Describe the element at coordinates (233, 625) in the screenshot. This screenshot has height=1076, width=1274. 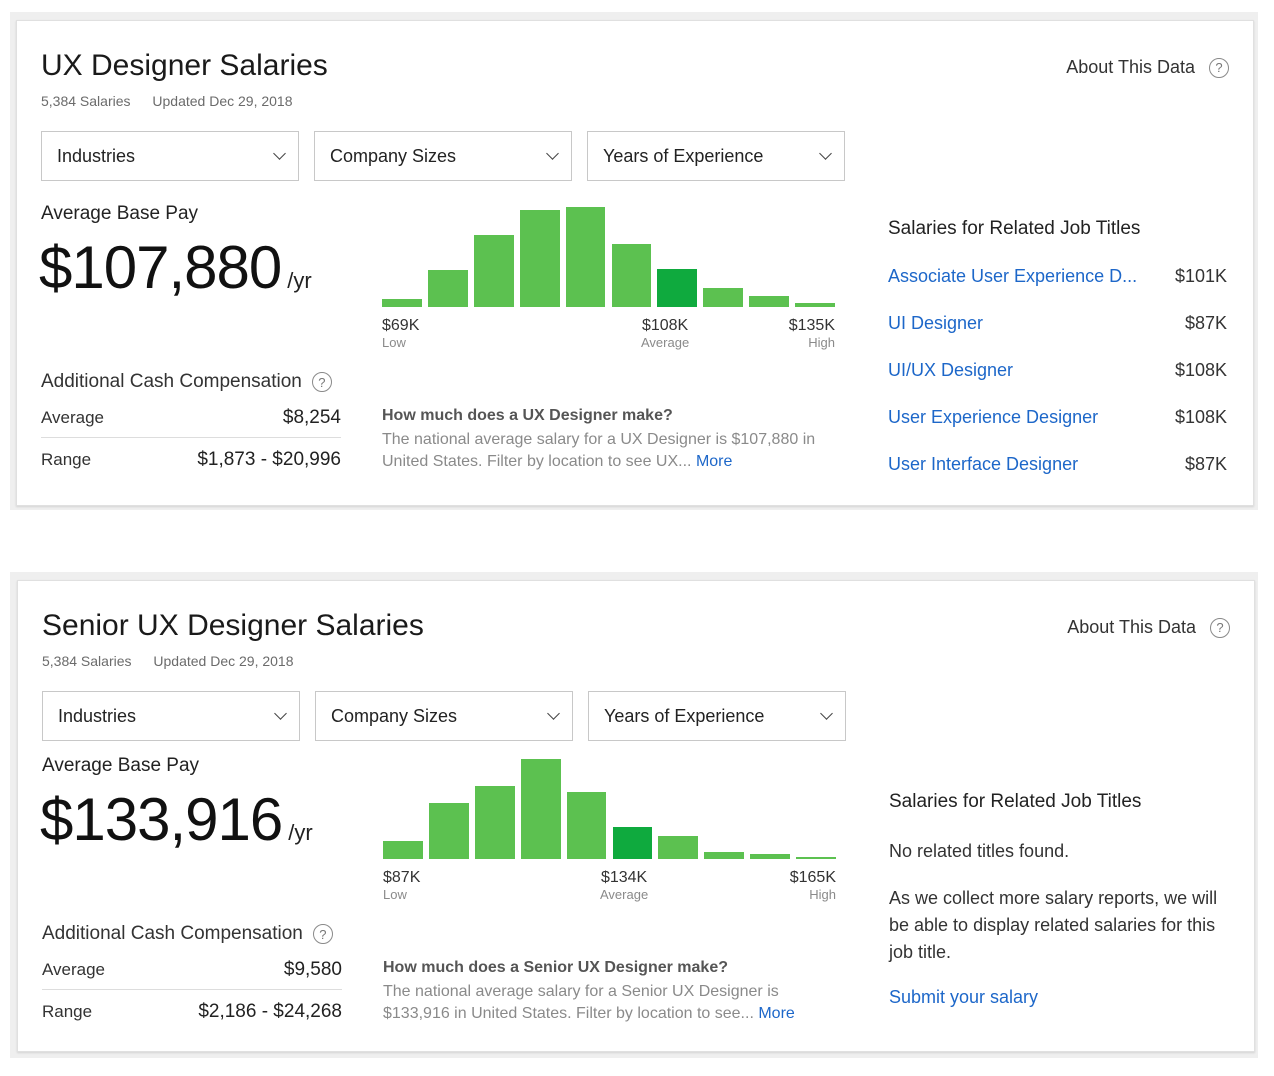
I see `page-title: Senior UX Designer Salaries` at that location.